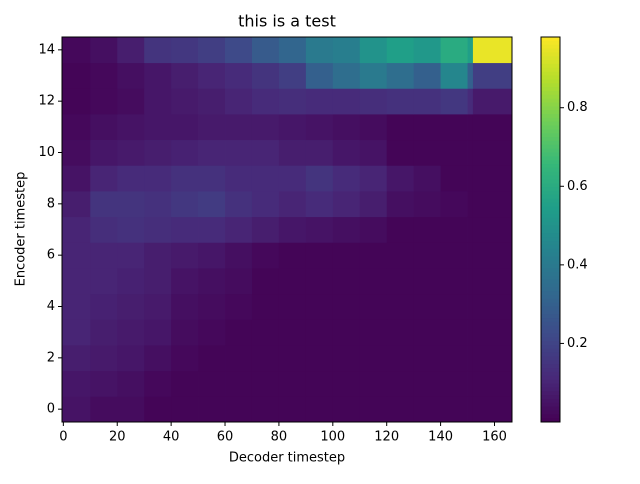 This screenshot has height=484, width=640. I want to click on y-tick-label: 12, so click(46, 101).